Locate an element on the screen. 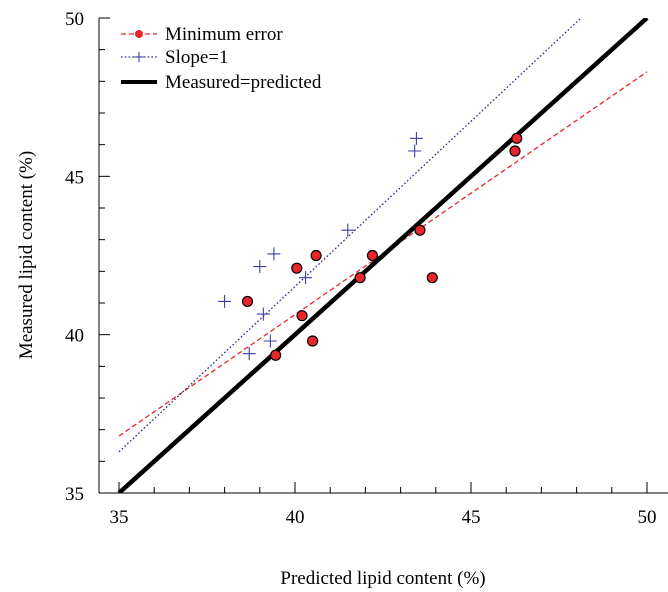  legend-label: Minimum error is located at coordinates (224, 34).